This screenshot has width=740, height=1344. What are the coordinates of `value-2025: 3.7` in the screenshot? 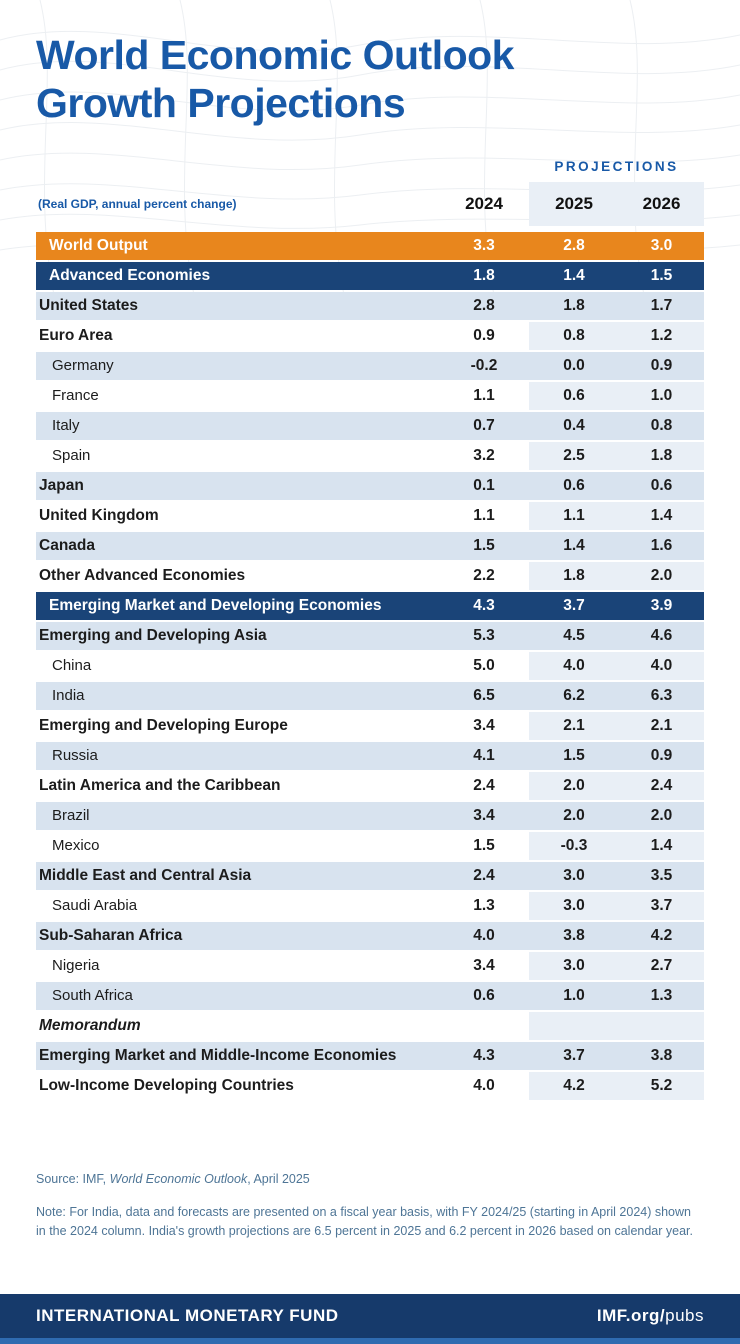 It's located at (574, 1056).